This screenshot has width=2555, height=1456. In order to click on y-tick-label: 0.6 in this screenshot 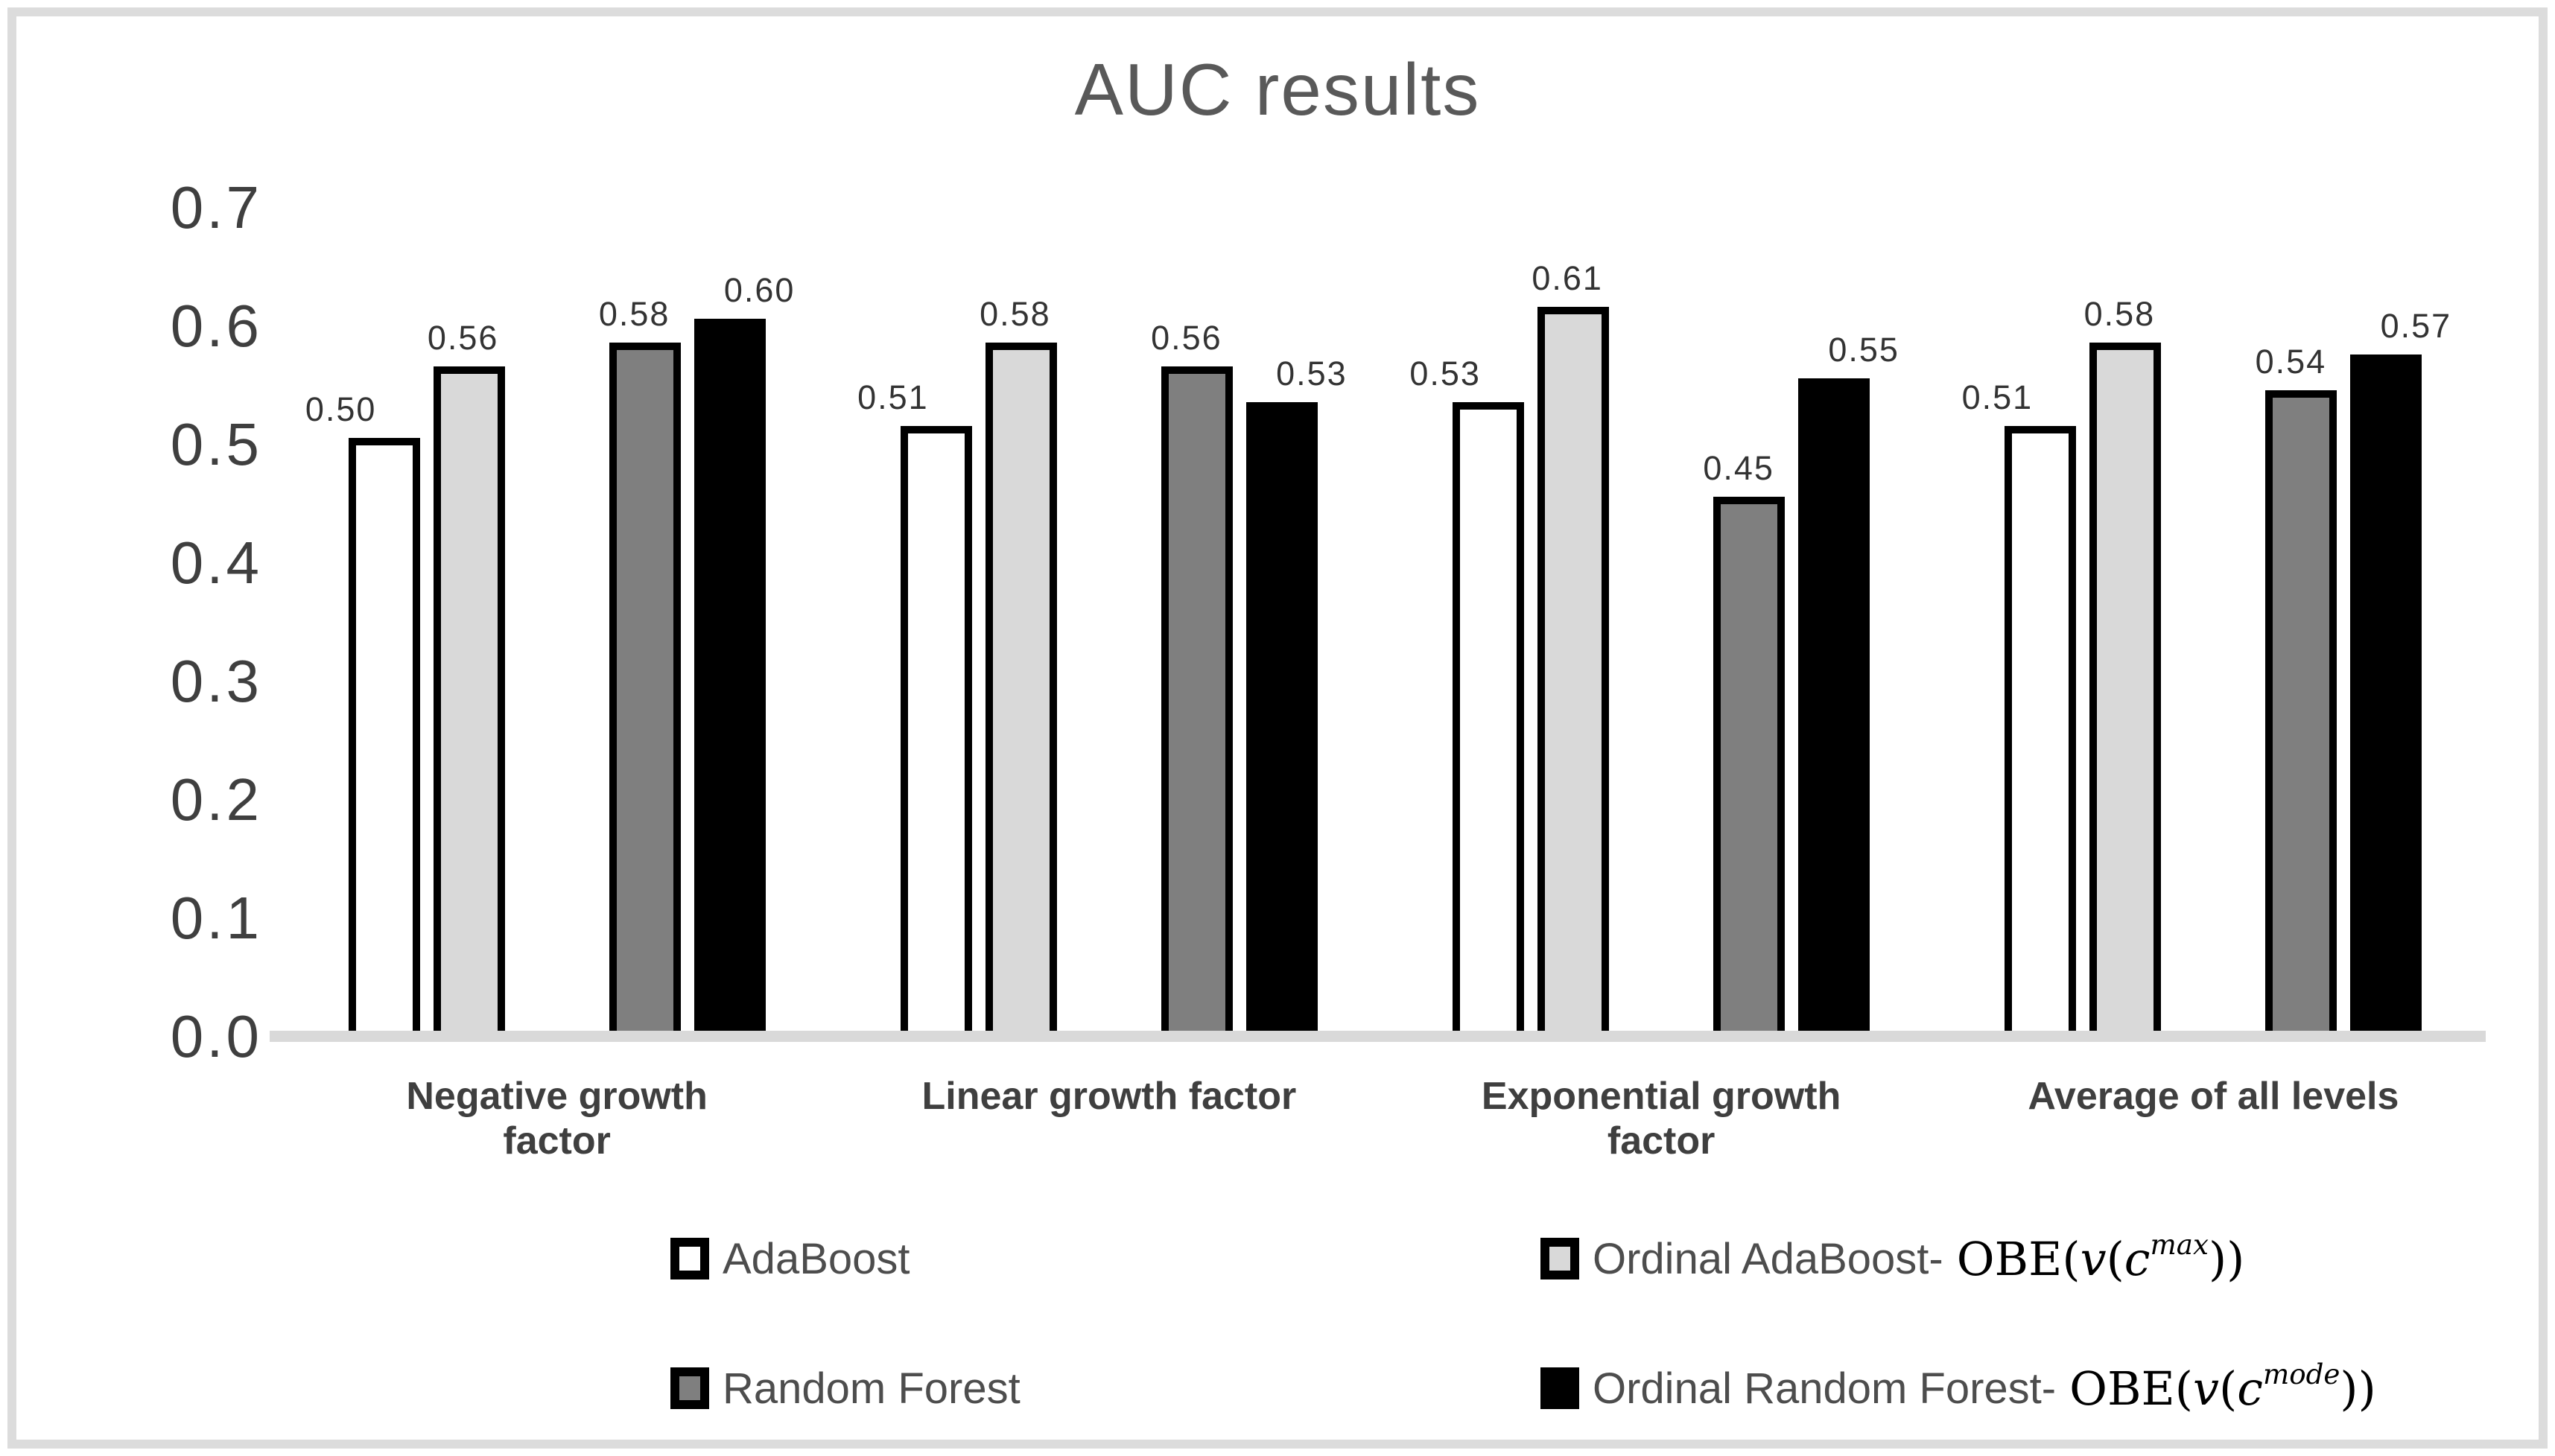, I will do `click(216, 326)`.